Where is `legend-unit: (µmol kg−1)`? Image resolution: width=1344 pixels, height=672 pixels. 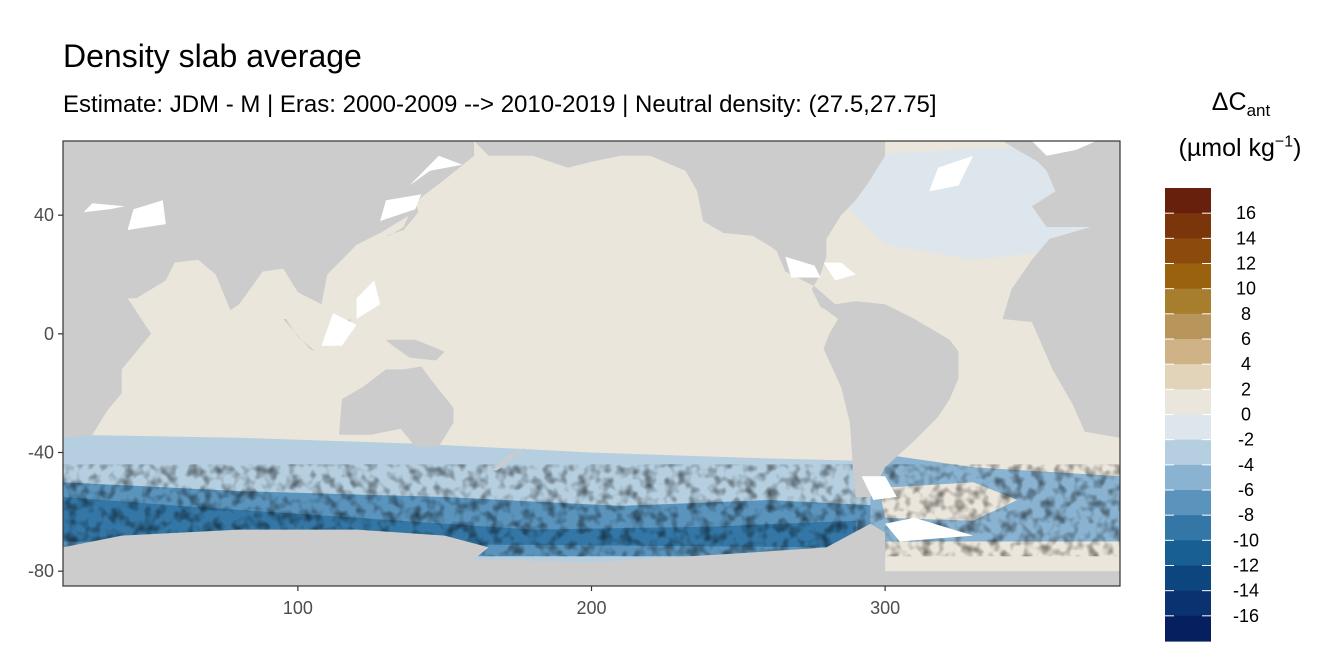
legend-unit: (µmol kg−1) is located at coordinates (1240, 148).